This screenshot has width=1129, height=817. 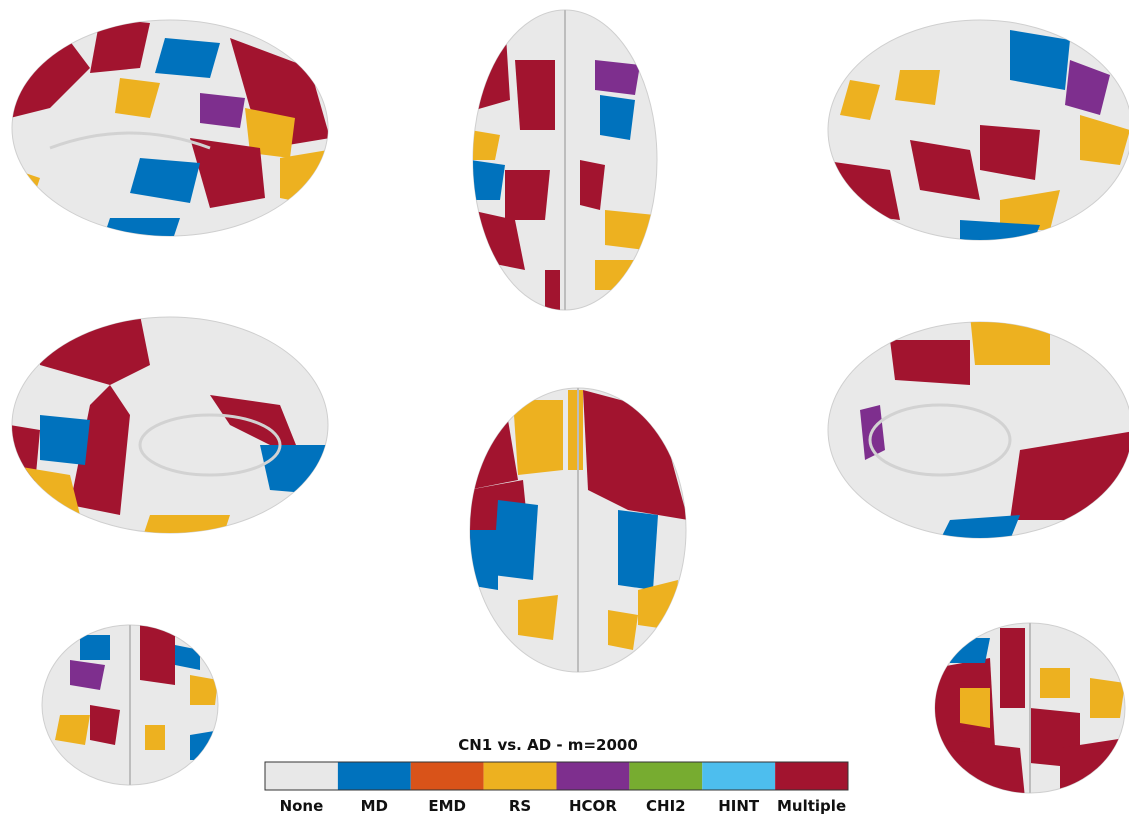 I want to click on colorbar-title: CN1 vs. AD - m=2000, so click(x=548, y=745).